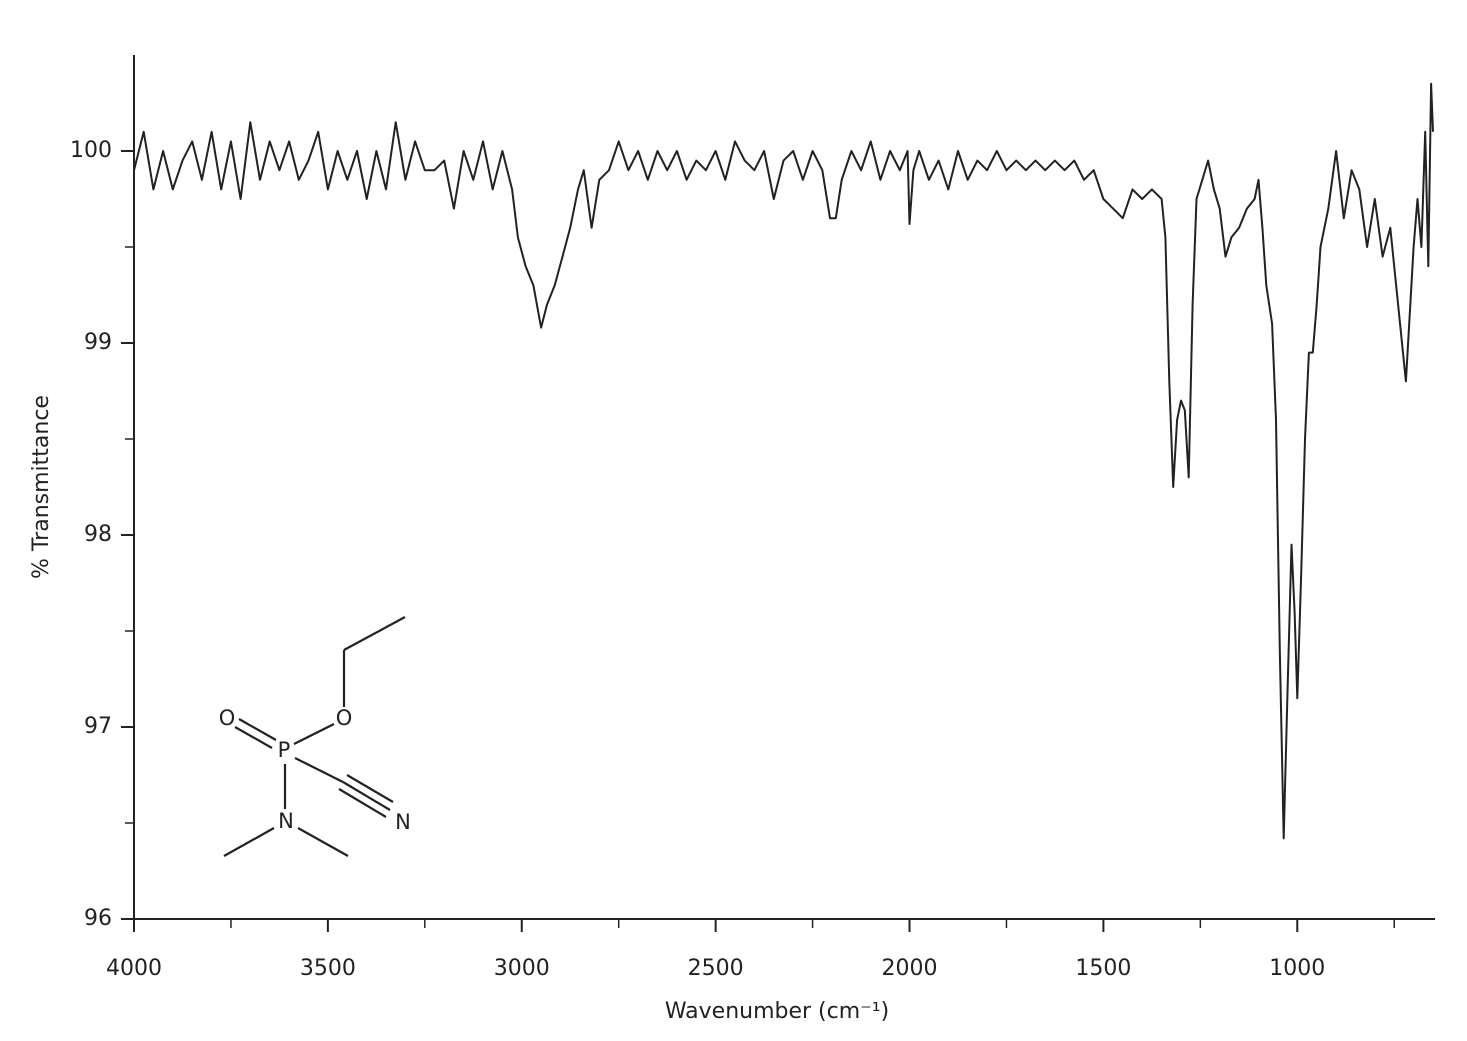 This screenshot has height=1041, width=1467. I want to click on y-axis-label: % Transmittance, so click(41, 487).